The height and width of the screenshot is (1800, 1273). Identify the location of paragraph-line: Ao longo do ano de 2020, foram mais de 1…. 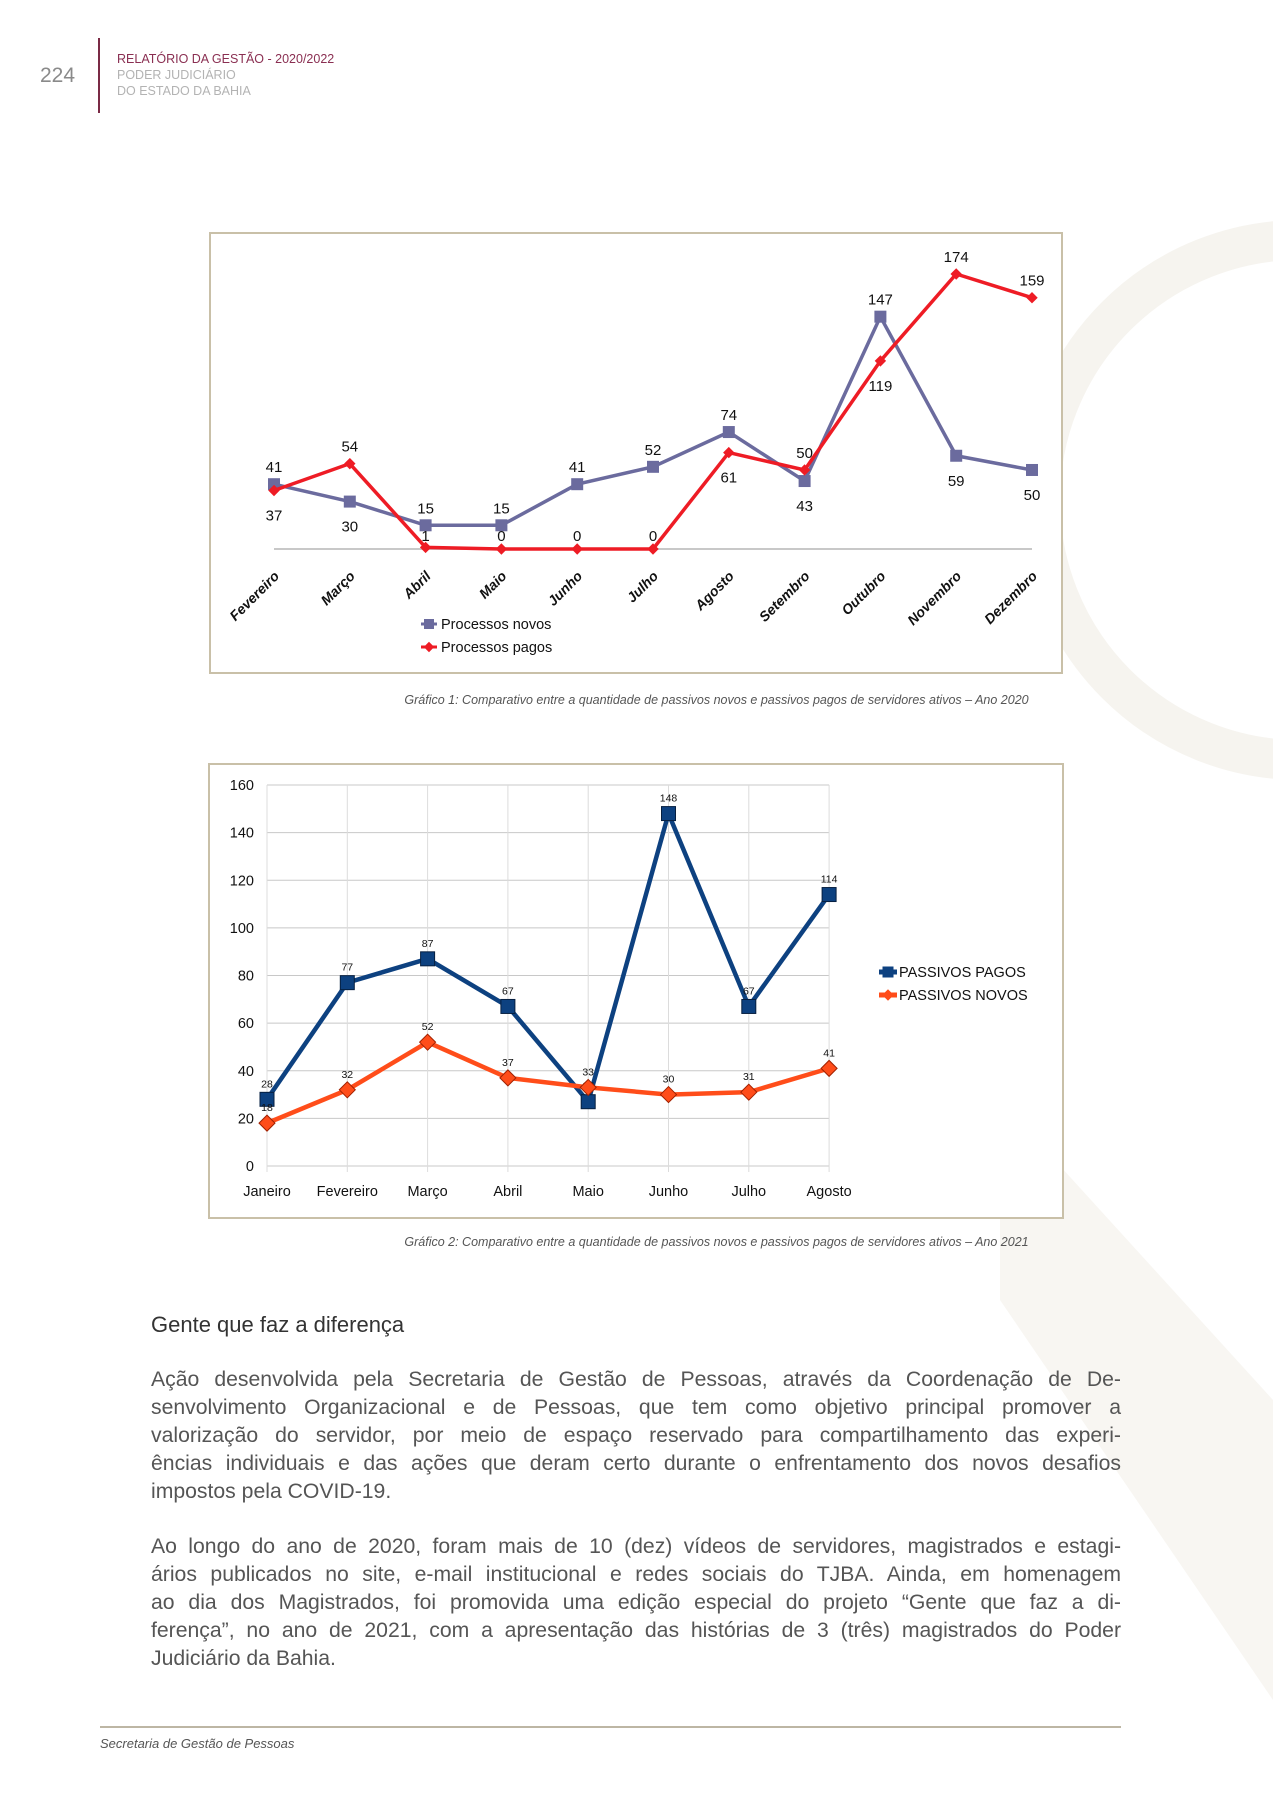
(636, 1546).